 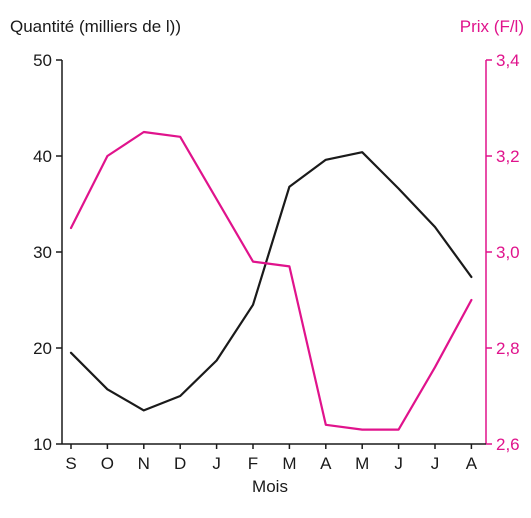 What do you see at coordinates (107, 463) in the screenshot?
I see `x-axis-tick-label: O` at bounding box center [107, 463].